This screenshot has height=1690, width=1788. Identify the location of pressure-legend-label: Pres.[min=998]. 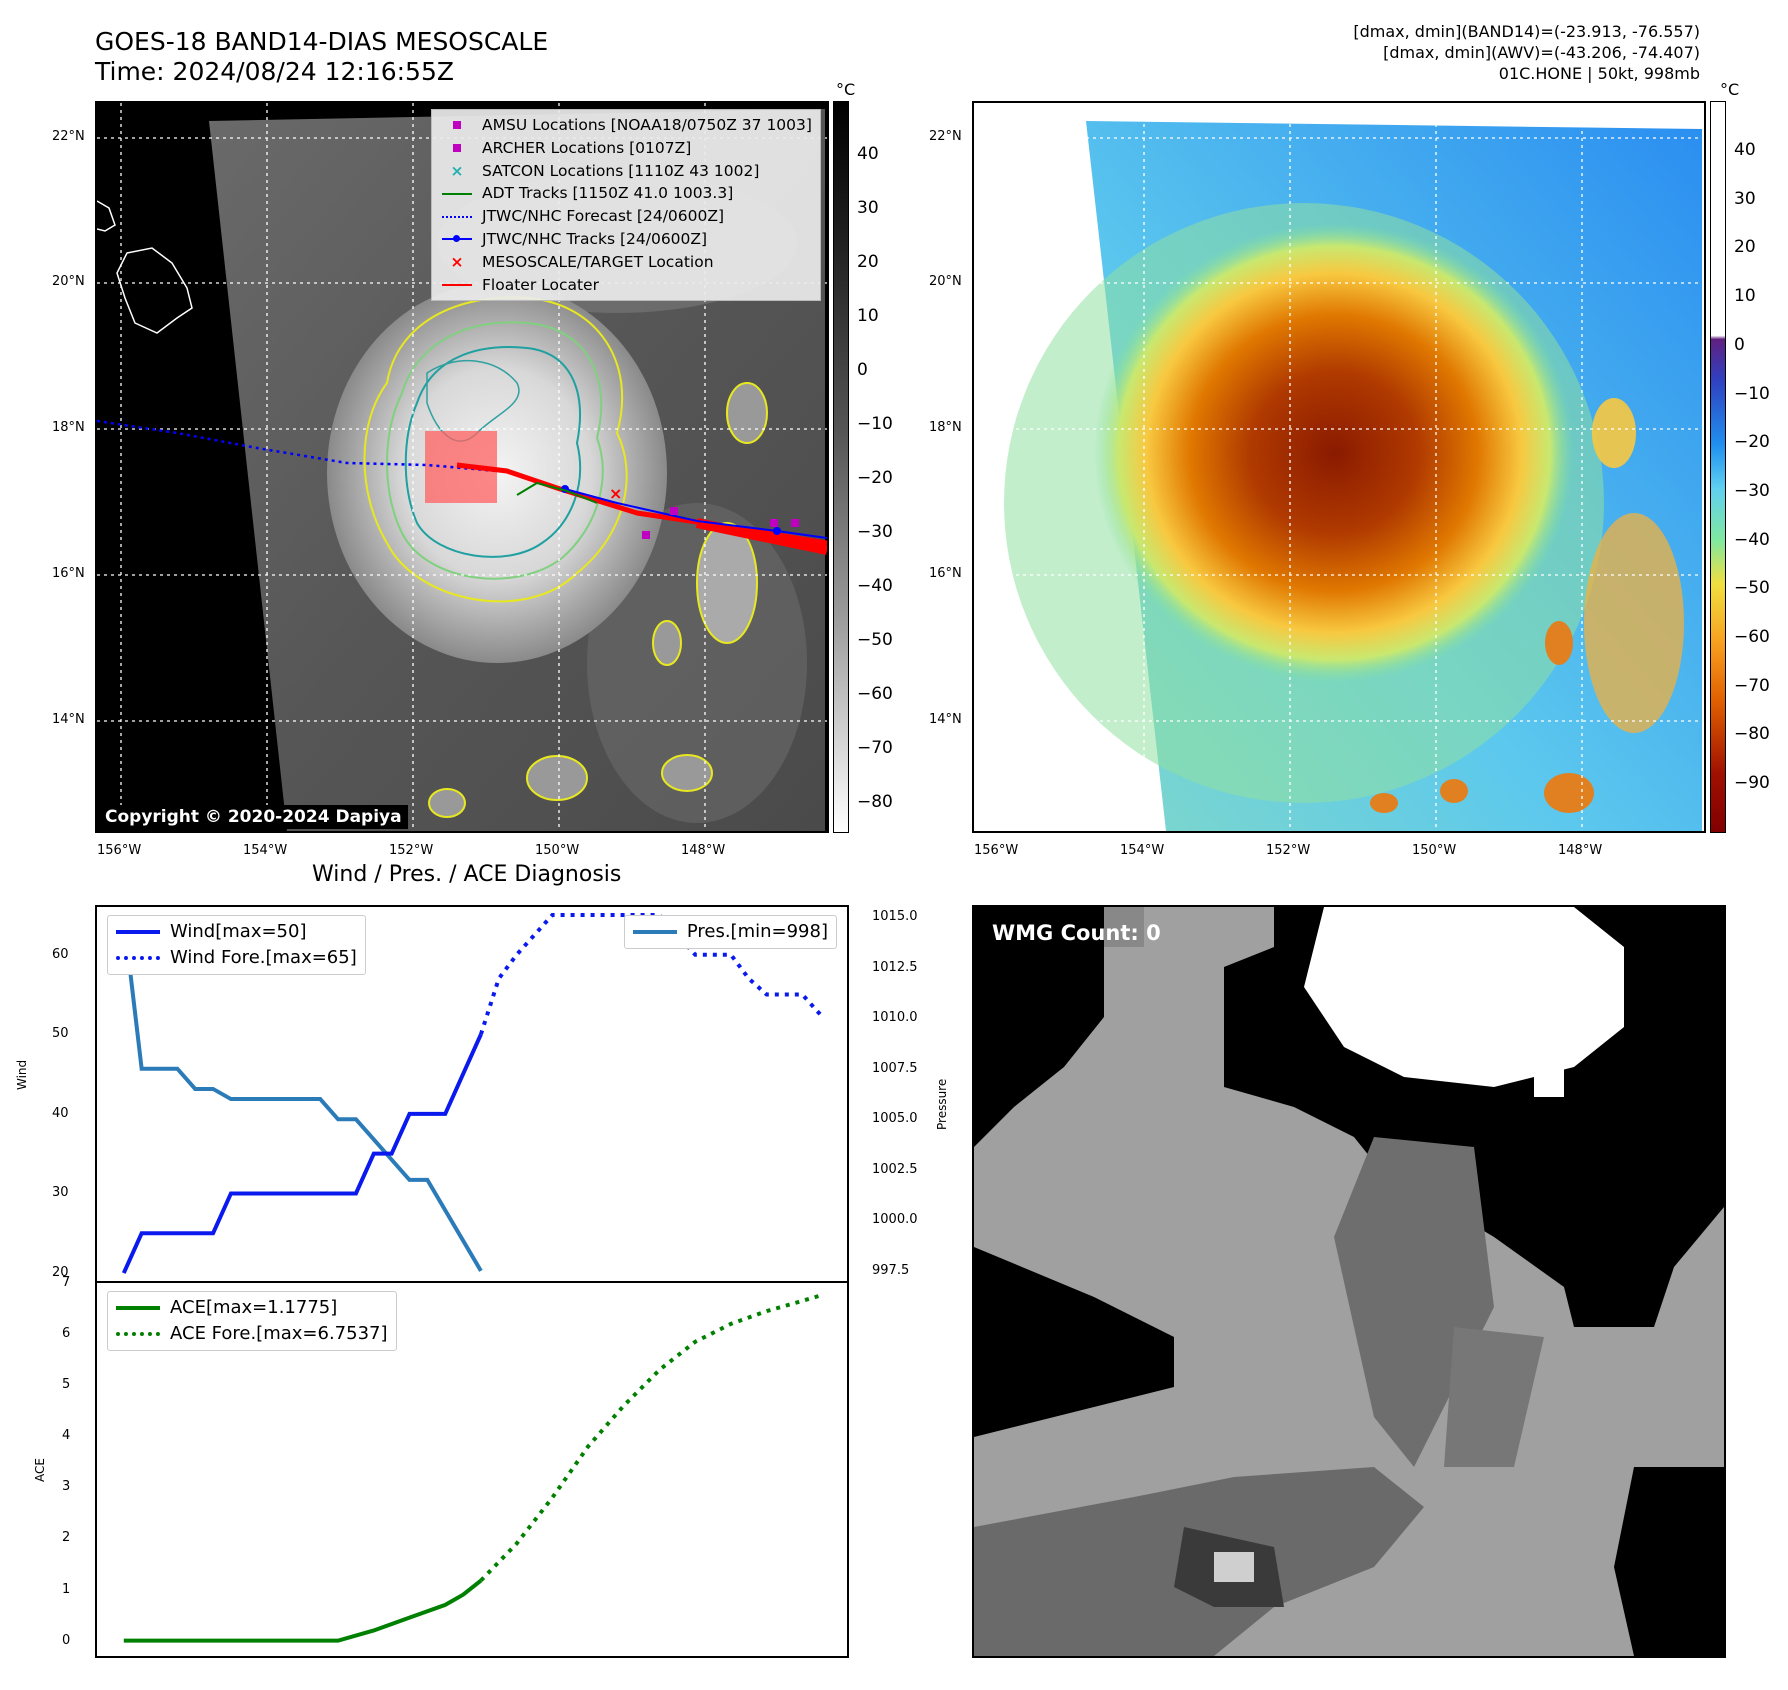
(757, 931).